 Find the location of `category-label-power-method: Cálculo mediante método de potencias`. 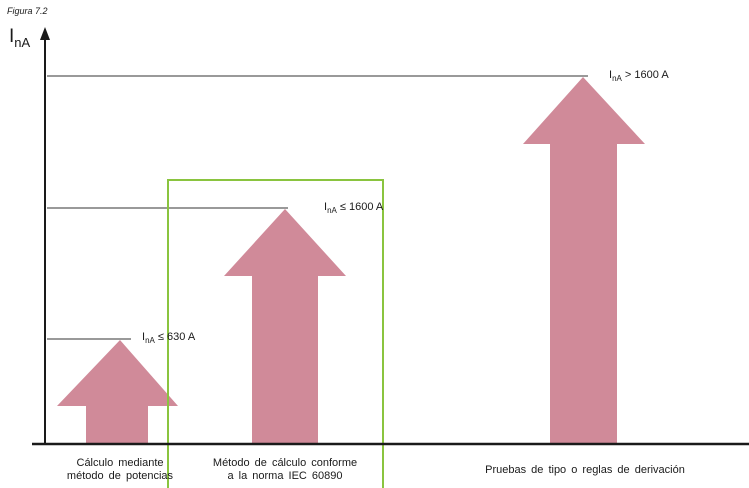

category-label-power-method: Cálculo mediante método de potencias is located at coordinates (120, 470).